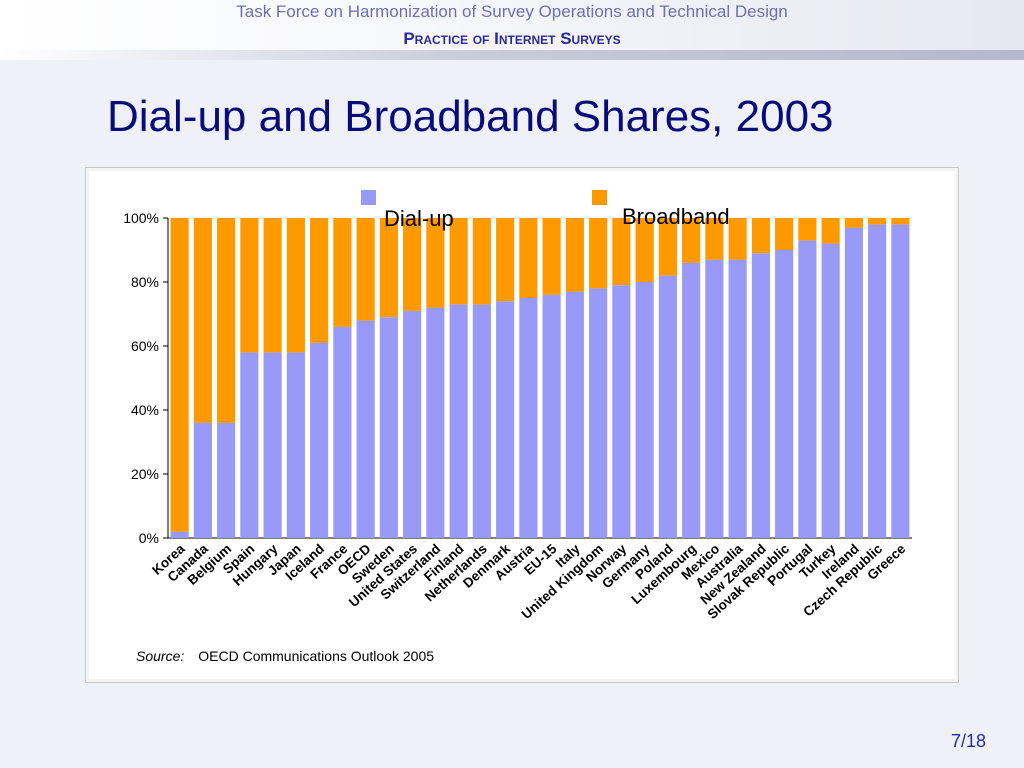 This screenshot has height=768, width=1024. I want to click on y-tick-label: 80%, so click(145, 282).